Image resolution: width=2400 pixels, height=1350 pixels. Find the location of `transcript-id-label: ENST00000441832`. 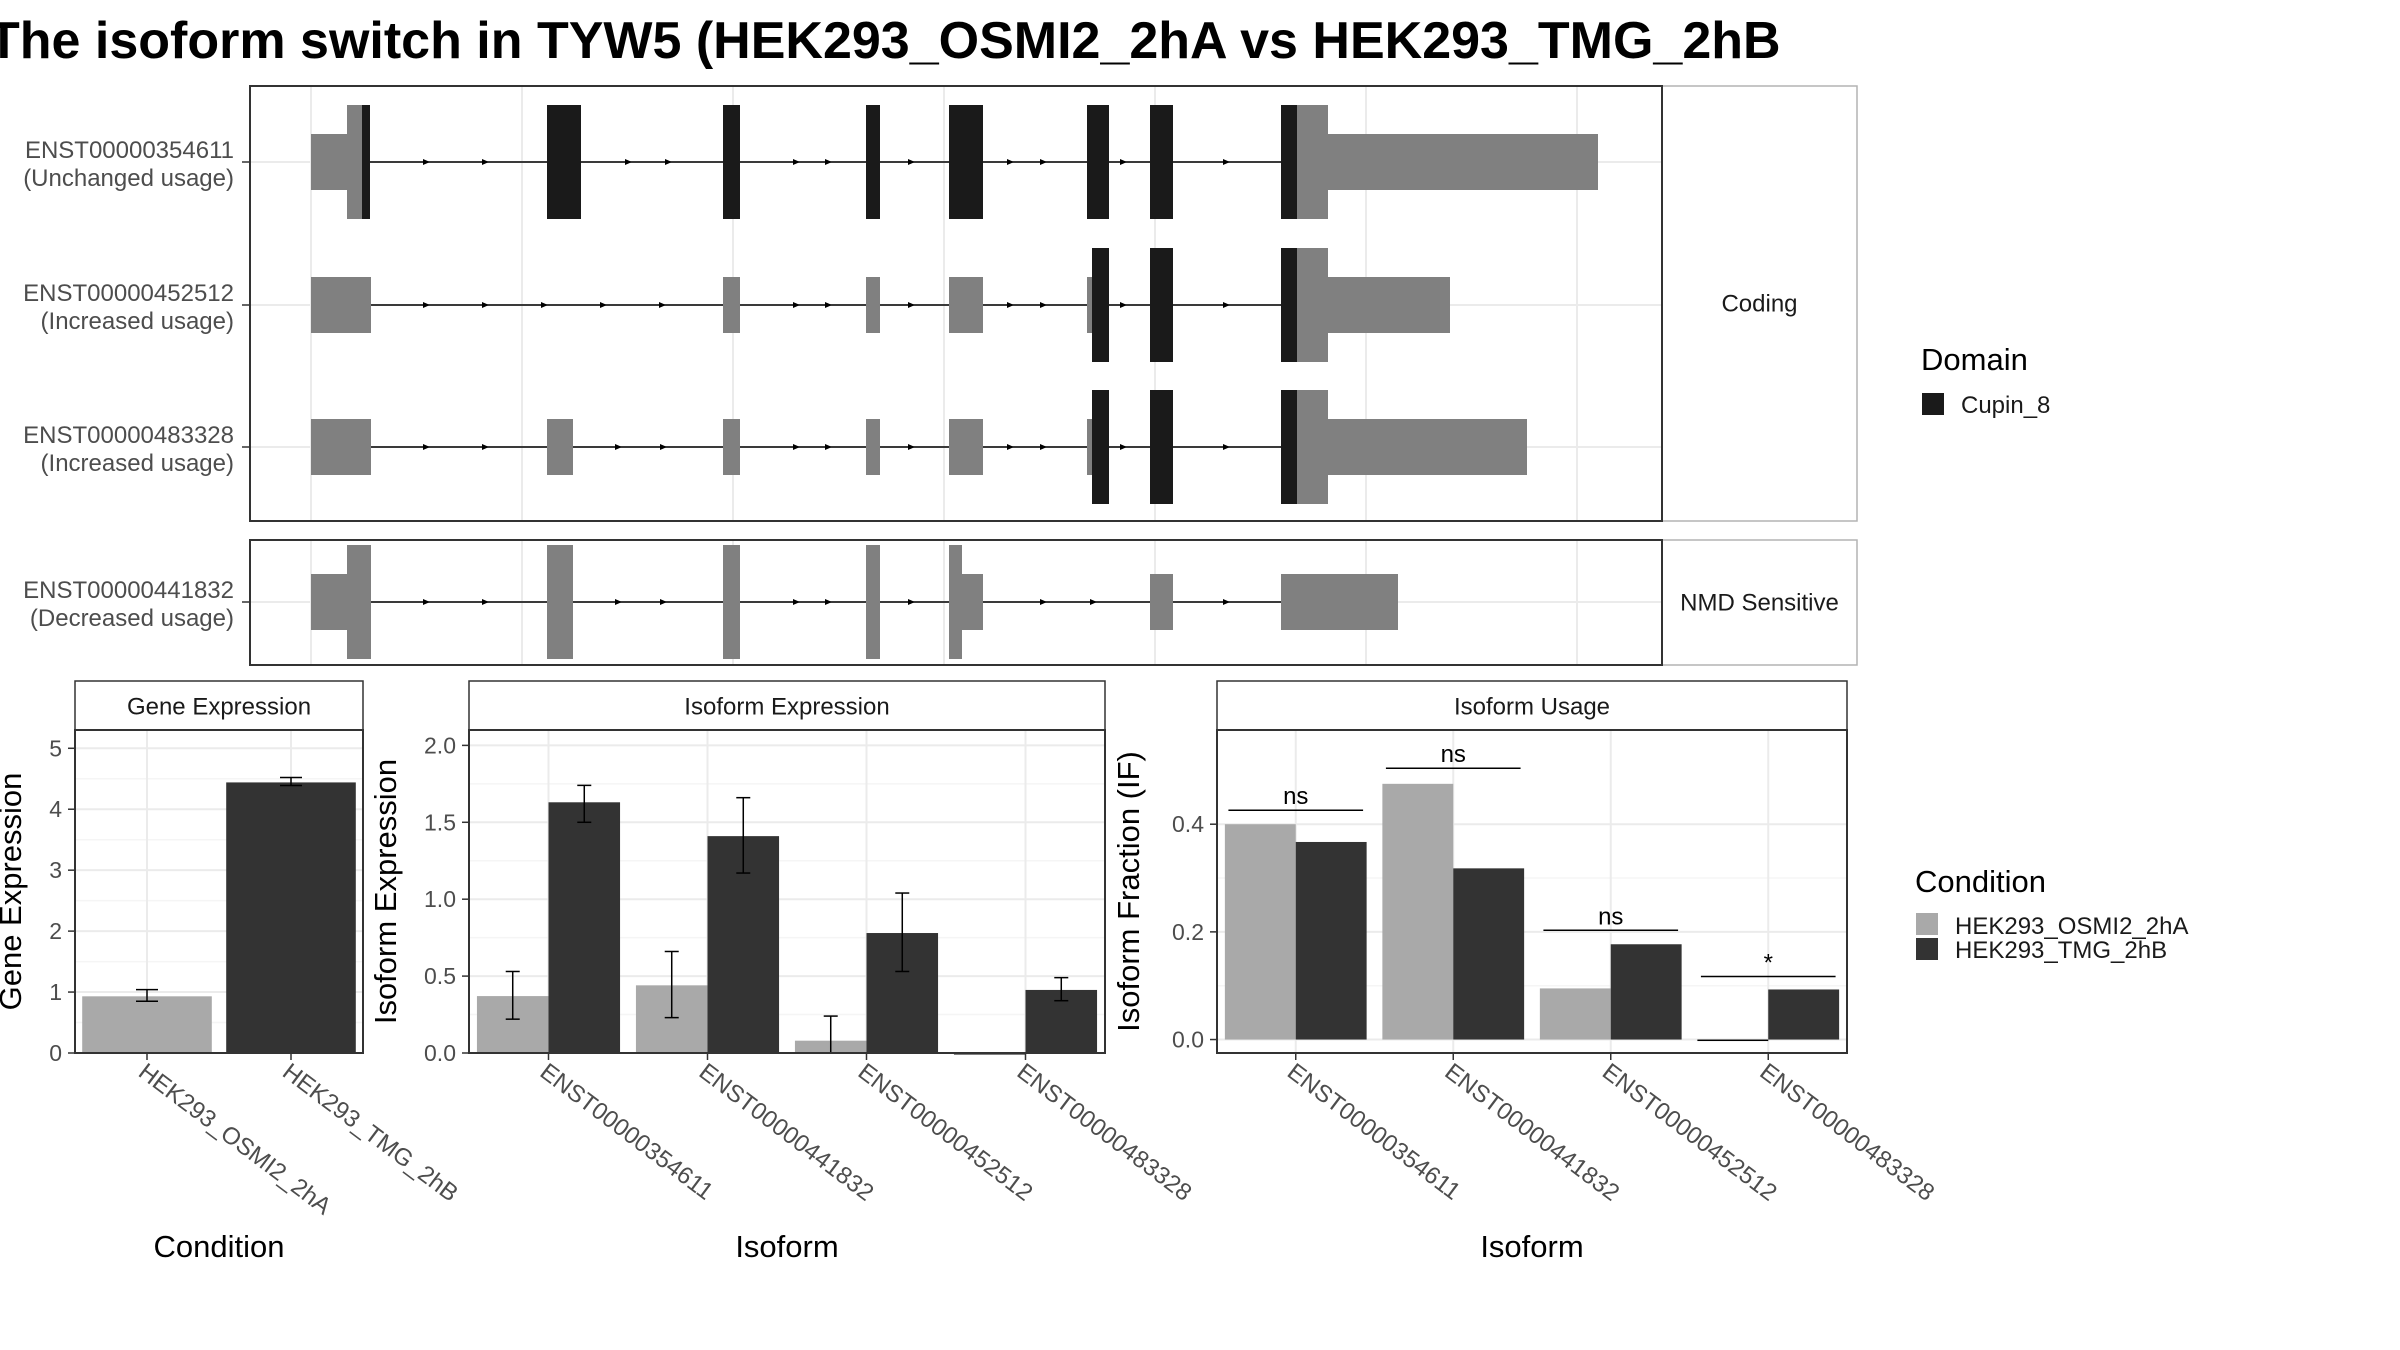

transcript-id-label: ENST00000441832 is located at coordinates (128, 590).